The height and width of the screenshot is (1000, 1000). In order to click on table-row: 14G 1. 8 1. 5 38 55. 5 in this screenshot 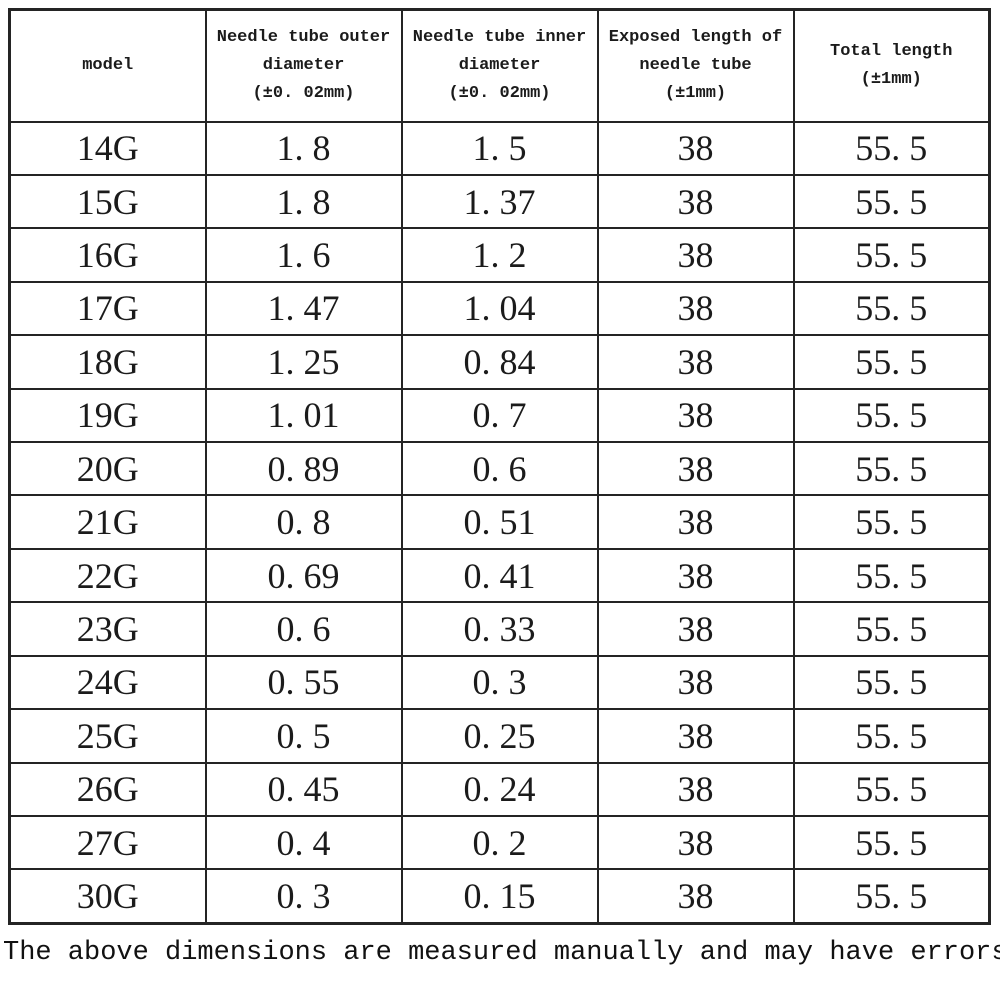, I will do `click(499, 148)`.